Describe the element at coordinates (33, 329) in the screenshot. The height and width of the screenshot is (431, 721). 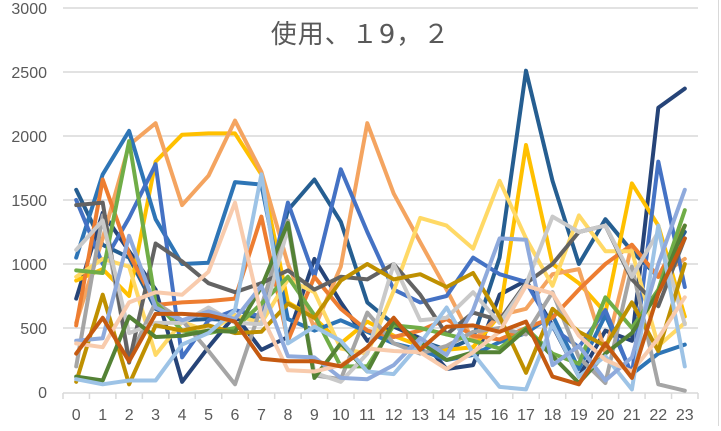
I see `y-tick-label: 500` at that location.